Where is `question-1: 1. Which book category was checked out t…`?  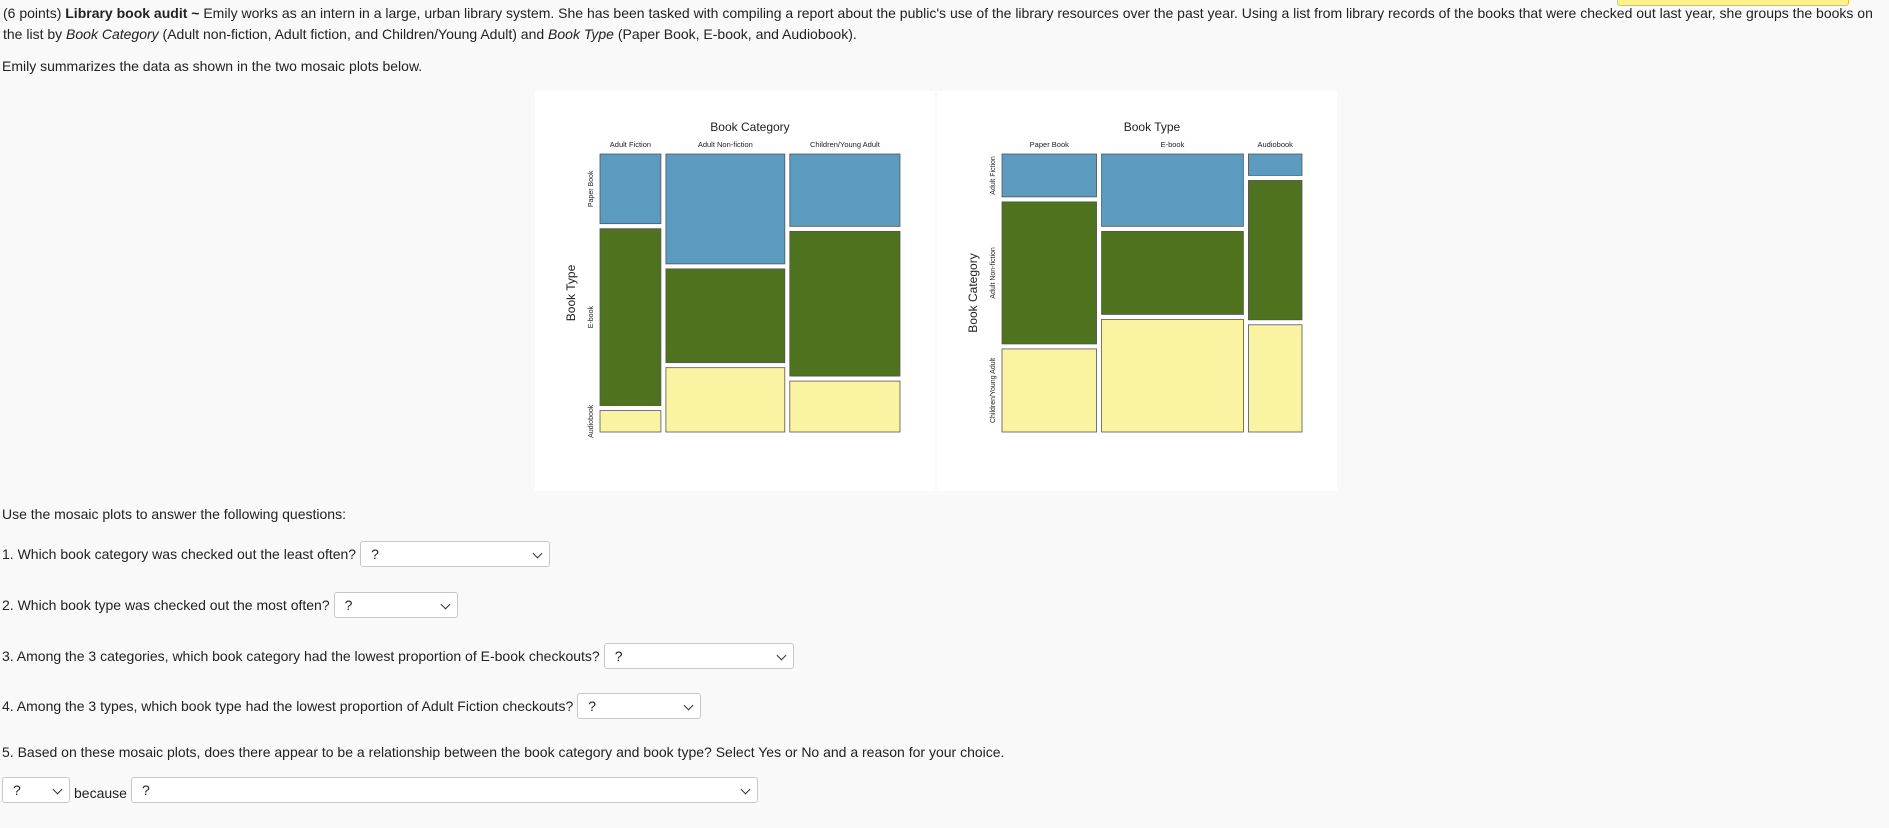
question-1: 1. Which book category was checked out t… is located at coordinates (276, 554).